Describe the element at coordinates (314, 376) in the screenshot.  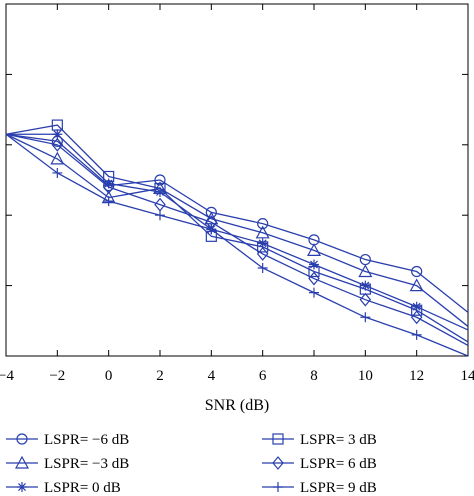
I see `x-tick-label: 8` at that location.